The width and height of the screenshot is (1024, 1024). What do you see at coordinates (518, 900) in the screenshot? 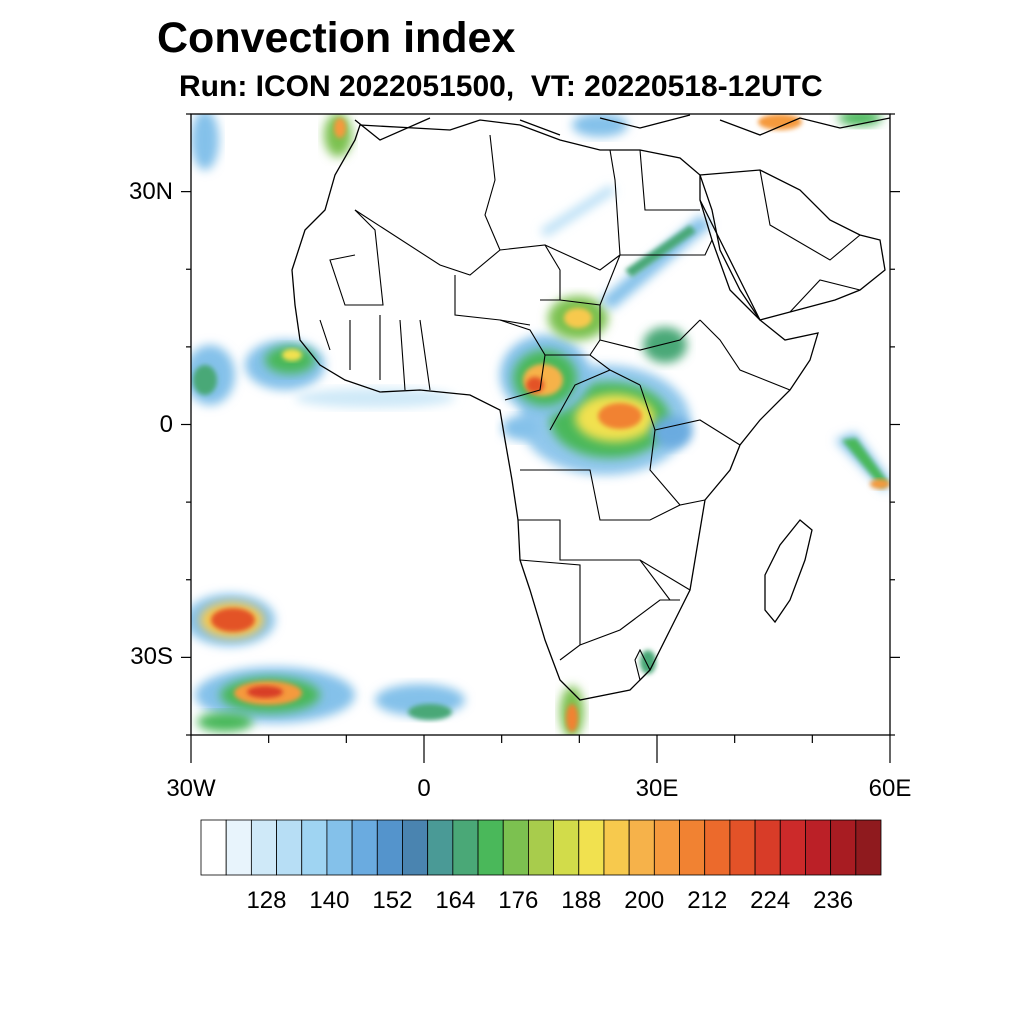
I see `colorbar-label: 176` at bounding box center [518, 900].